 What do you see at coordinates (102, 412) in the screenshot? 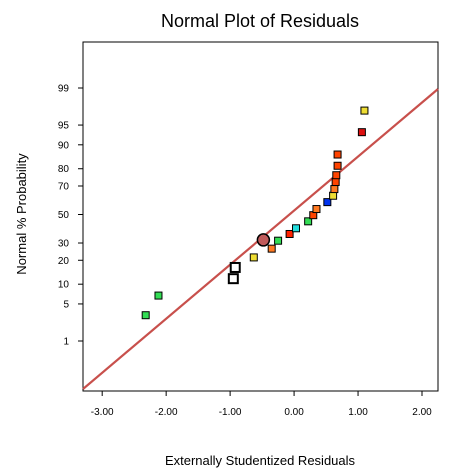
I see `x-tick-label: -3.00` at bounding box center [102, 412].